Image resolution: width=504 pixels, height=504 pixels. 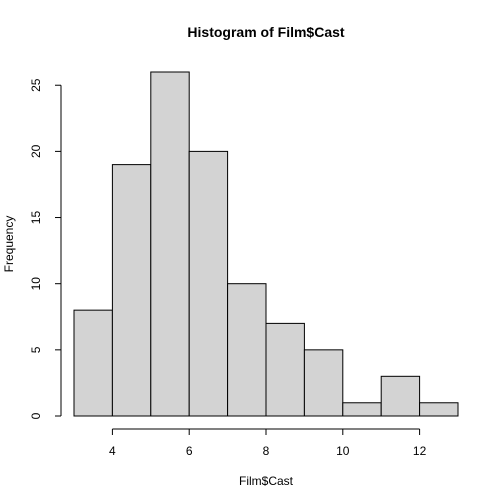 I want to click on y-axis: 0 5 10 15 20 25, so click(x=45, y=248).